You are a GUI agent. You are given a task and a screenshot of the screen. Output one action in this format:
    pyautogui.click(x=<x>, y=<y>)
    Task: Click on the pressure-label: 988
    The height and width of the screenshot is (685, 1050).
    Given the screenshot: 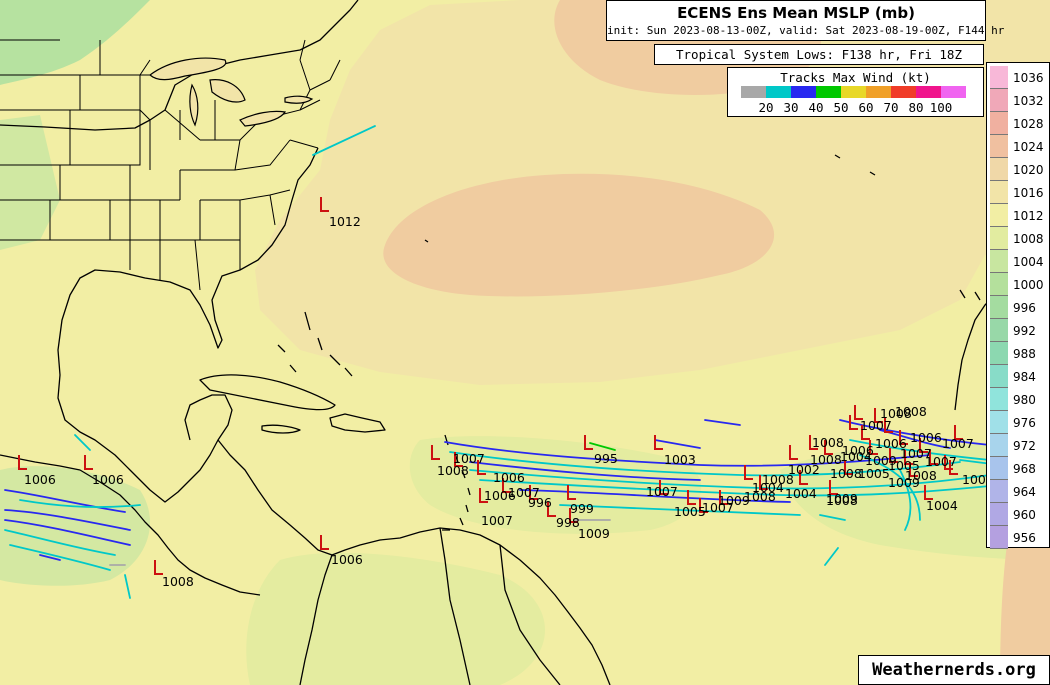 What is the action you would take?
    pyautogui.click(x=1024, y=353)
    